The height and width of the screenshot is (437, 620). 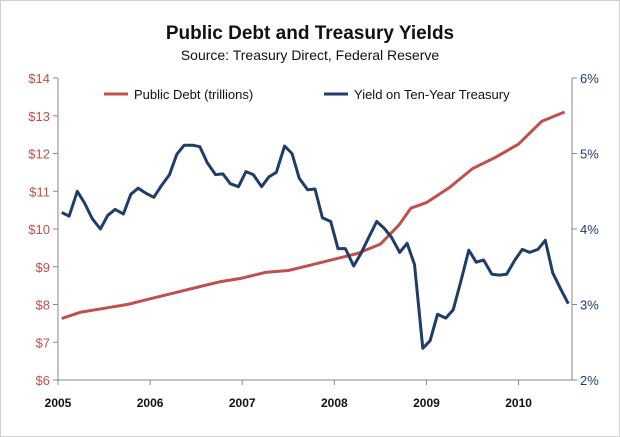 What do you see at coordinates (39, 78) in the screenshot?
I see `left-tick-label: $14` at bounding box center [39, 78].